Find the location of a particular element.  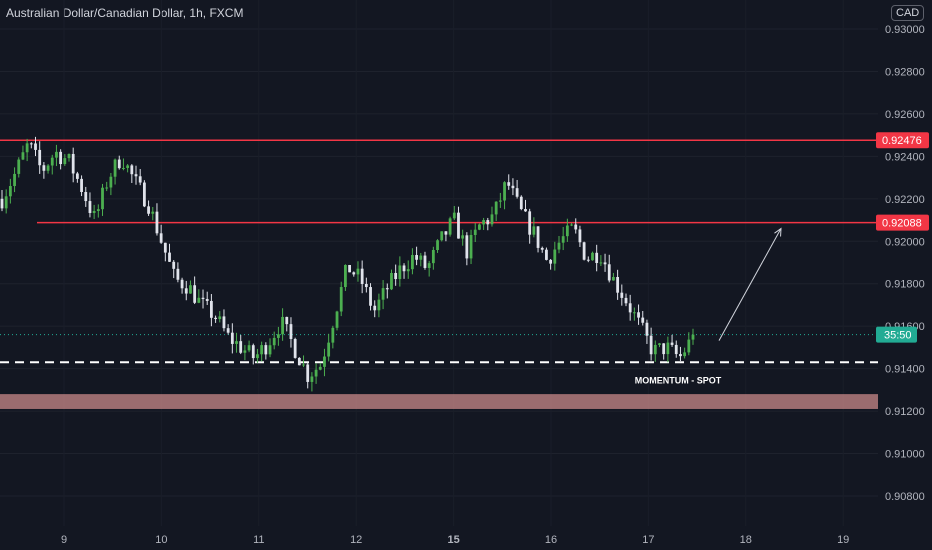

price-tick-label: 0.92200 is located at coordinates (905, 200).